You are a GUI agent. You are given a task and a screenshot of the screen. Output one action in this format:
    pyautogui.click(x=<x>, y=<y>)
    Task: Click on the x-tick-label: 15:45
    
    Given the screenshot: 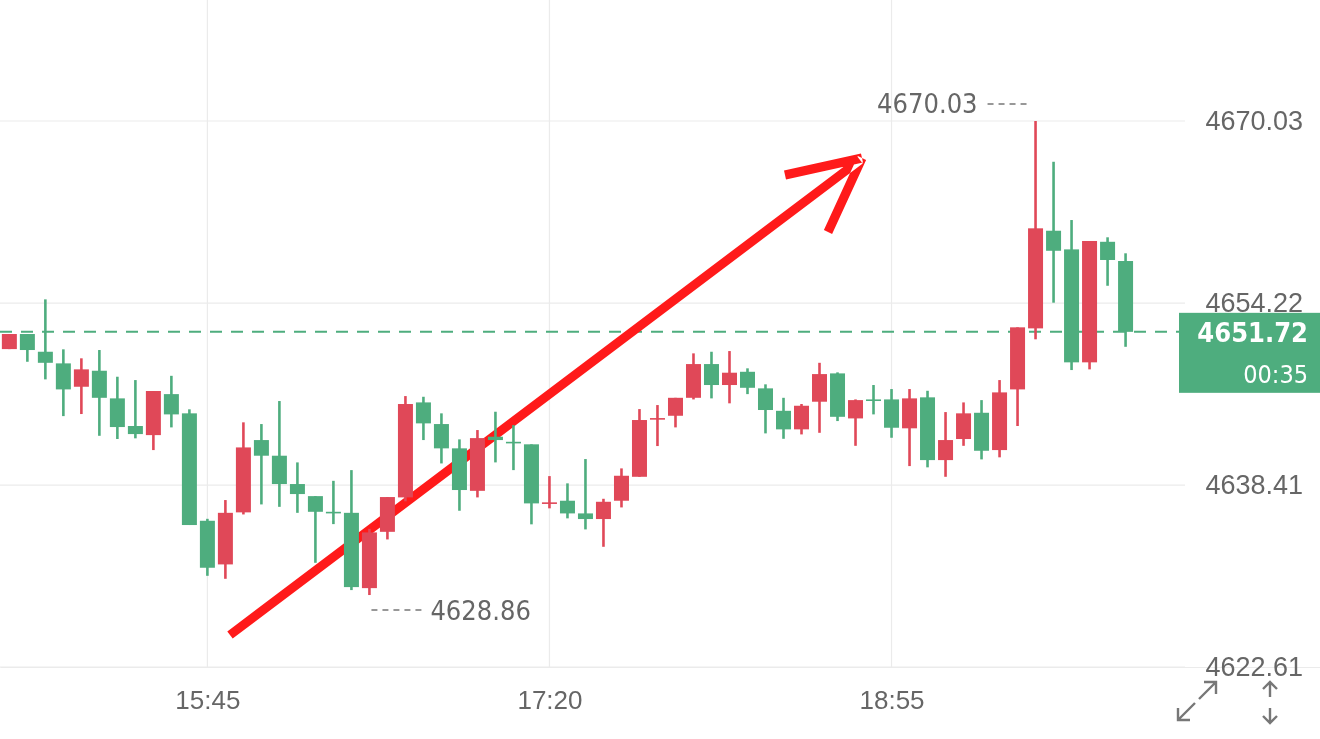 What is the action you would take?
    pyautogui.click(x=208, y=700)
    